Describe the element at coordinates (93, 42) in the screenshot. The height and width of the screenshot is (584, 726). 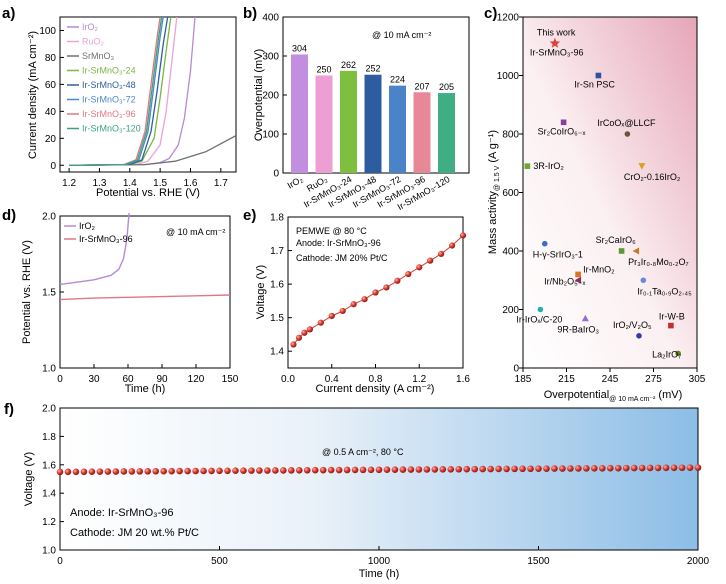
I see `panel-a-legend-label: RuO₂` at that location.